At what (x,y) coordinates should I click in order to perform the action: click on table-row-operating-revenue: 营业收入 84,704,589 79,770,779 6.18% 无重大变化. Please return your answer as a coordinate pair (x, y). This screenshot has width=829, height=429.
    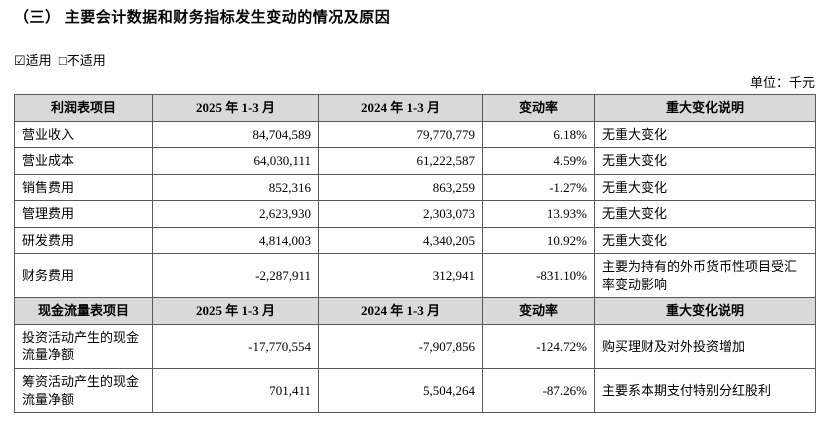
    Looking at the image, I should click on (415, 134).